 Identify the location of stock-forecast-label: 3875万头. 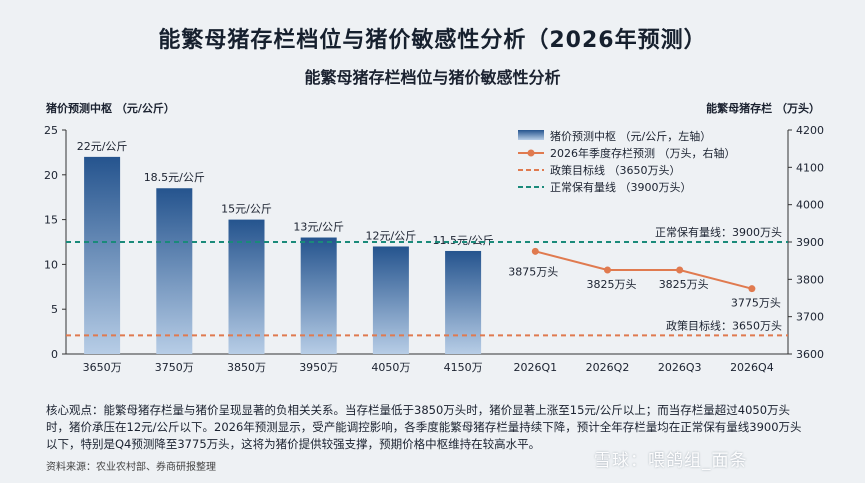
(533, 271).